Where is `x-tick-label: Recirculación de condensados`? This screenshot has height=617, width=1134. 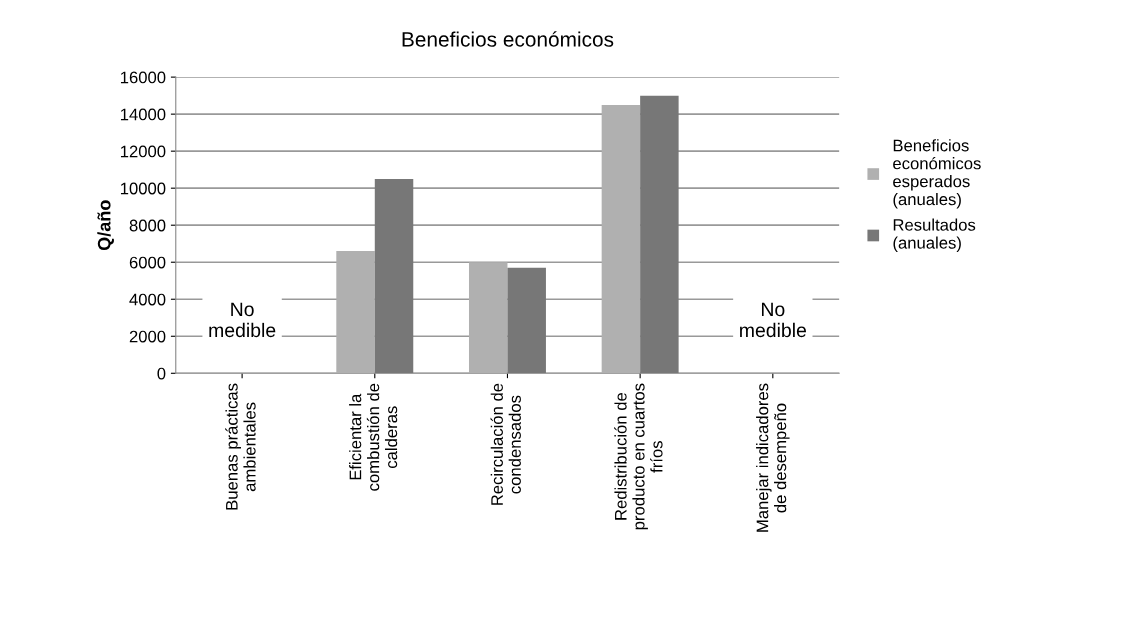
x-tick-label: Recirculación de condensados is located at coordinates (505, 444).